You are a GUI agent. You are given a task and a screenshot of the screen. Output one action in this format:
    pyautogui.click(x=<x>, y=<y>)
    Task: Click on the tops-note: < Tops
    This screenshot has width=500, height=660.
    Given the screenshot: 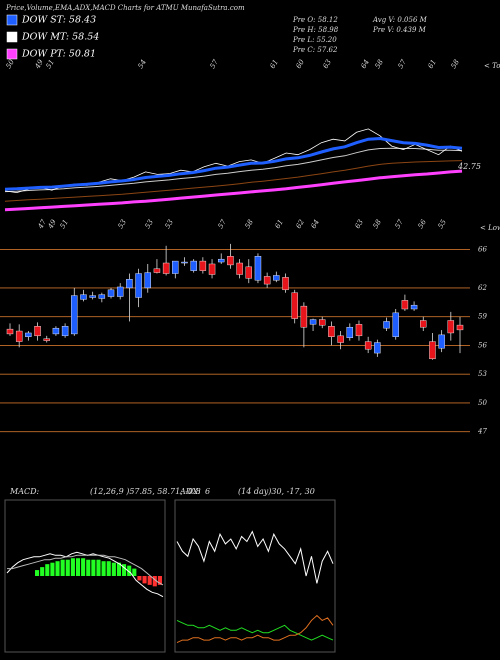 What is the action you would take?
    pyautogui.click(x=492, y=66)
    